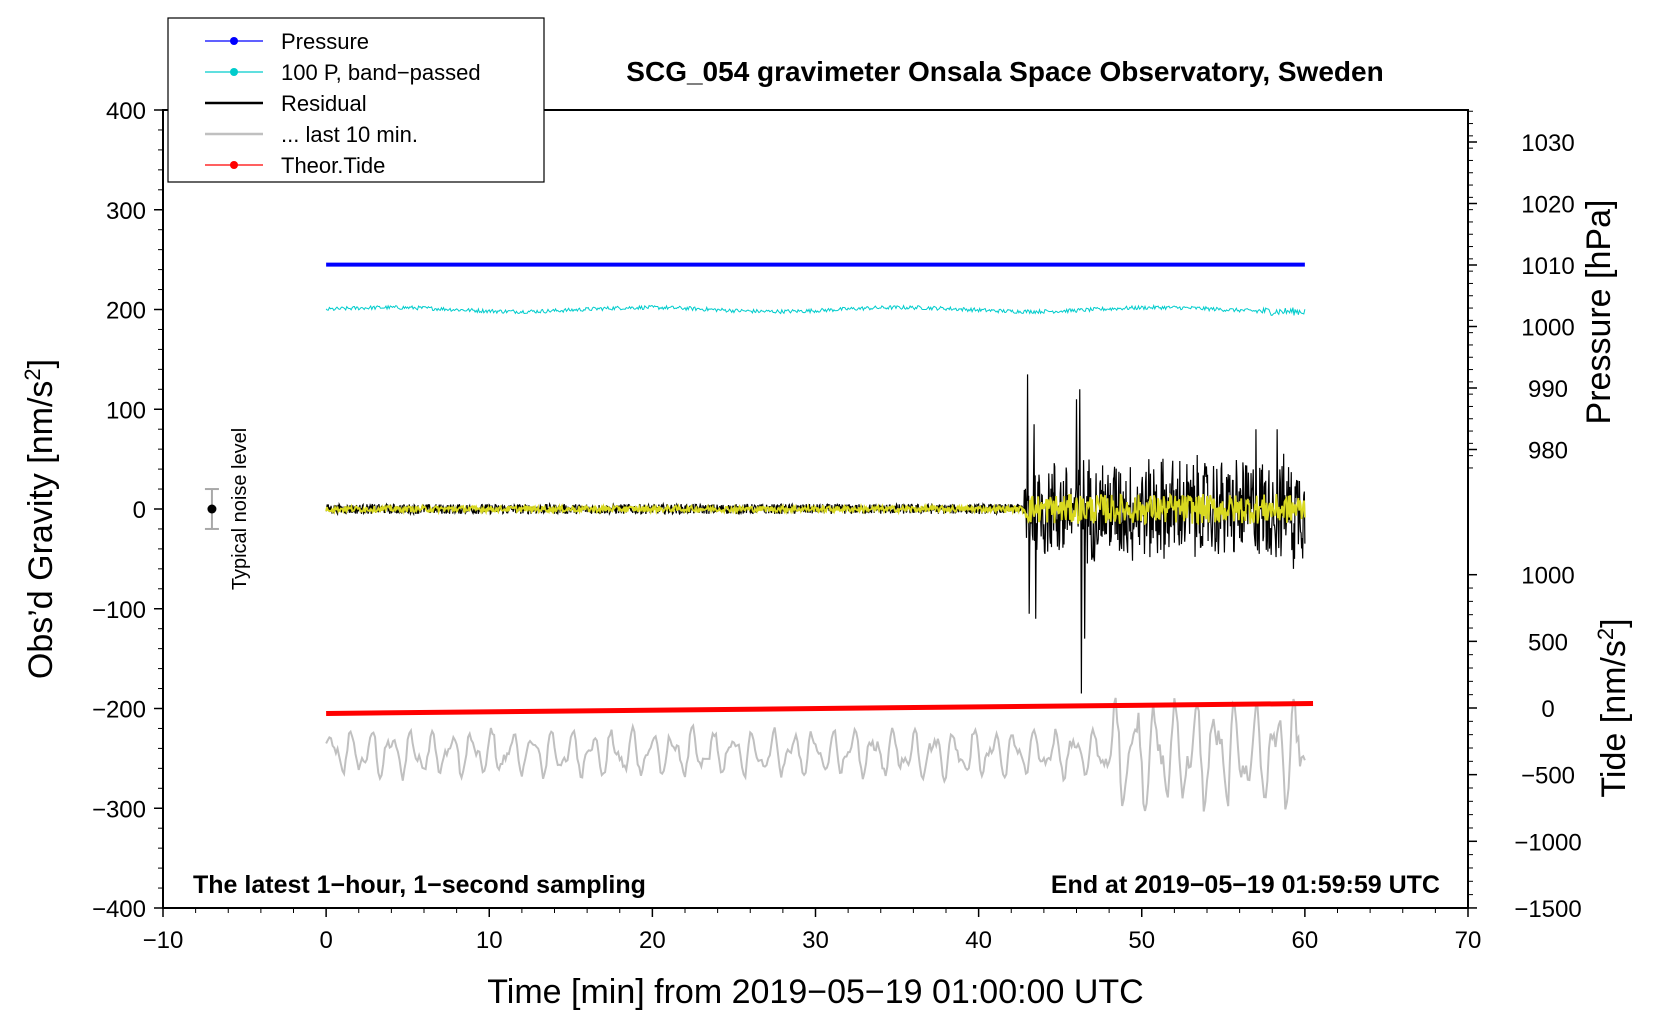 The width and height of the screenshot is (1660, 1020). I want to click on x-tick-label: 50, so click(1141, 940).